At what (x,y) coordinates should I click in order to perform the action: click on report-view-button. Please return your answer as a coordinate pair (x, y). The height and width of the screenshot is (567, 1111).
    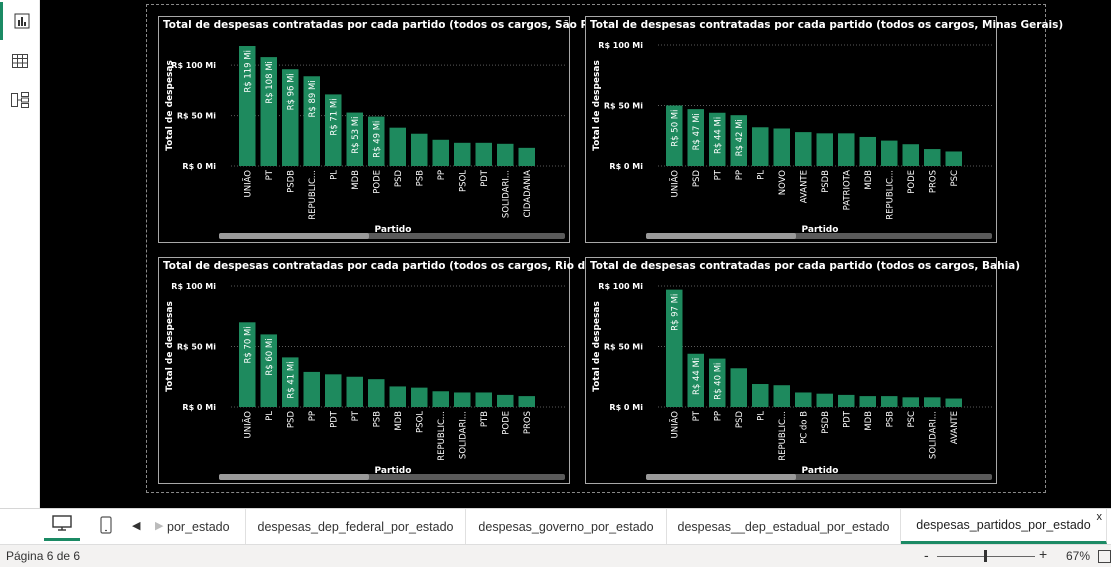
    Looking at the image, I should click on (20, 21).